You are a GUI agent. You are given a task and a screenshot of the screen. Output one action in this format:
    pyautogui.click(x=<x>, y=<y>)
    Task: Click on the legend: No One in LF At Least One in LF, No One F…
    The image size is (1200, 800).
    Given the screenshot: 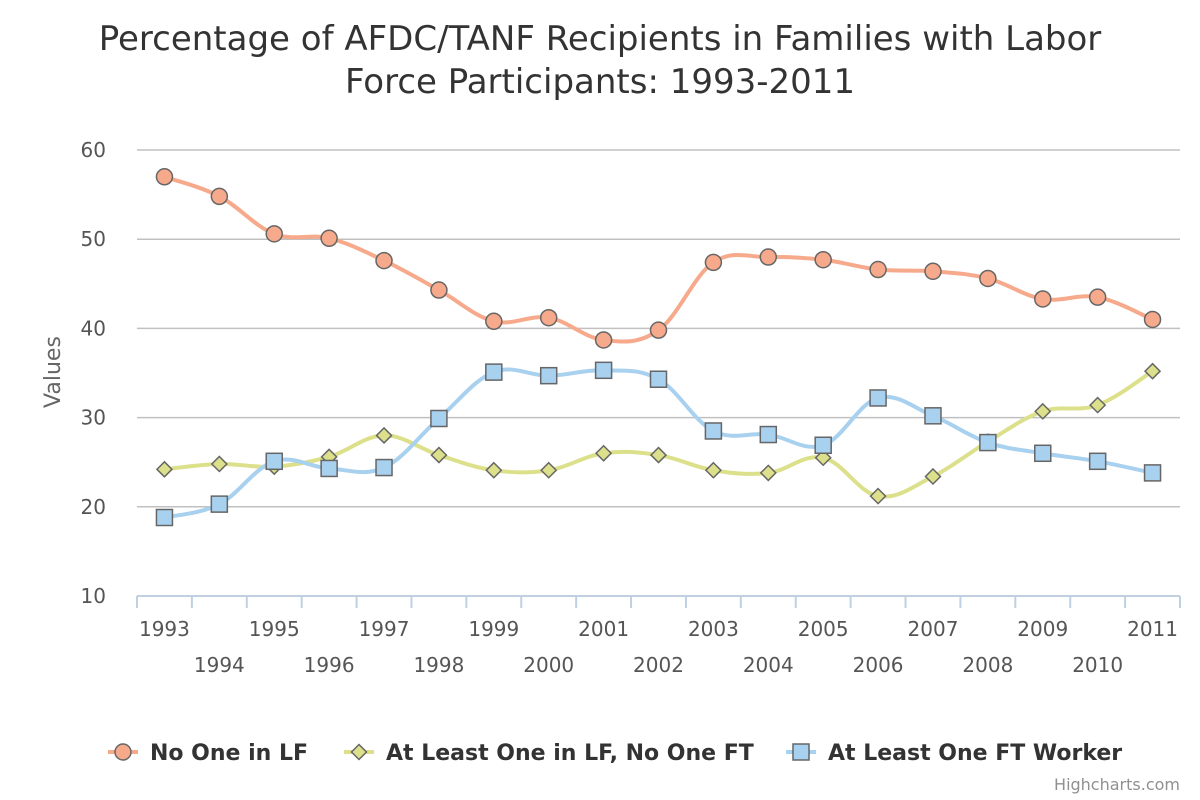 What is the action you would take?
    pyautogui.click(x=615, y=753)
    